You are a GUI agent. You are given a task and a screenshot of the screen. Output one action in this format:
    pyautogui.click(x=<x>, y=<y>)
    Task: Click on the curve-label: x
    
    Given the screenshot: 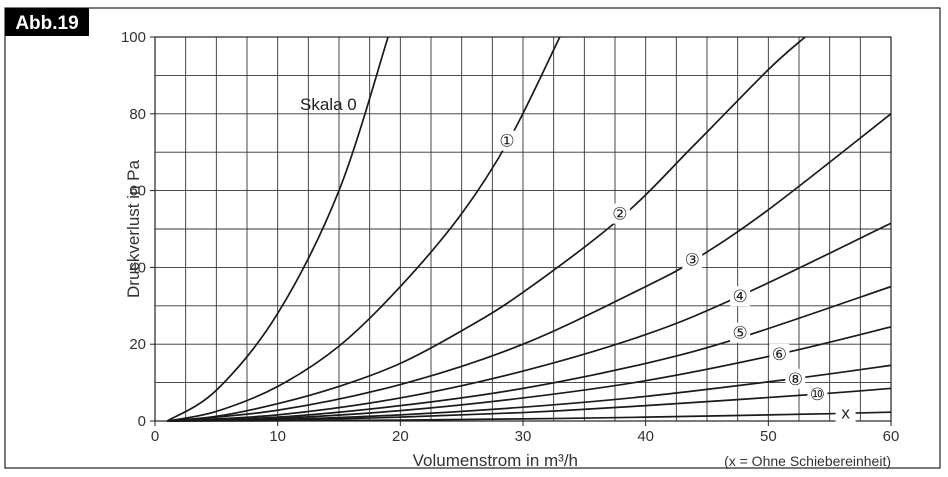 What is the action you would take?
    pyautogui.click(x=845, y=413)
    